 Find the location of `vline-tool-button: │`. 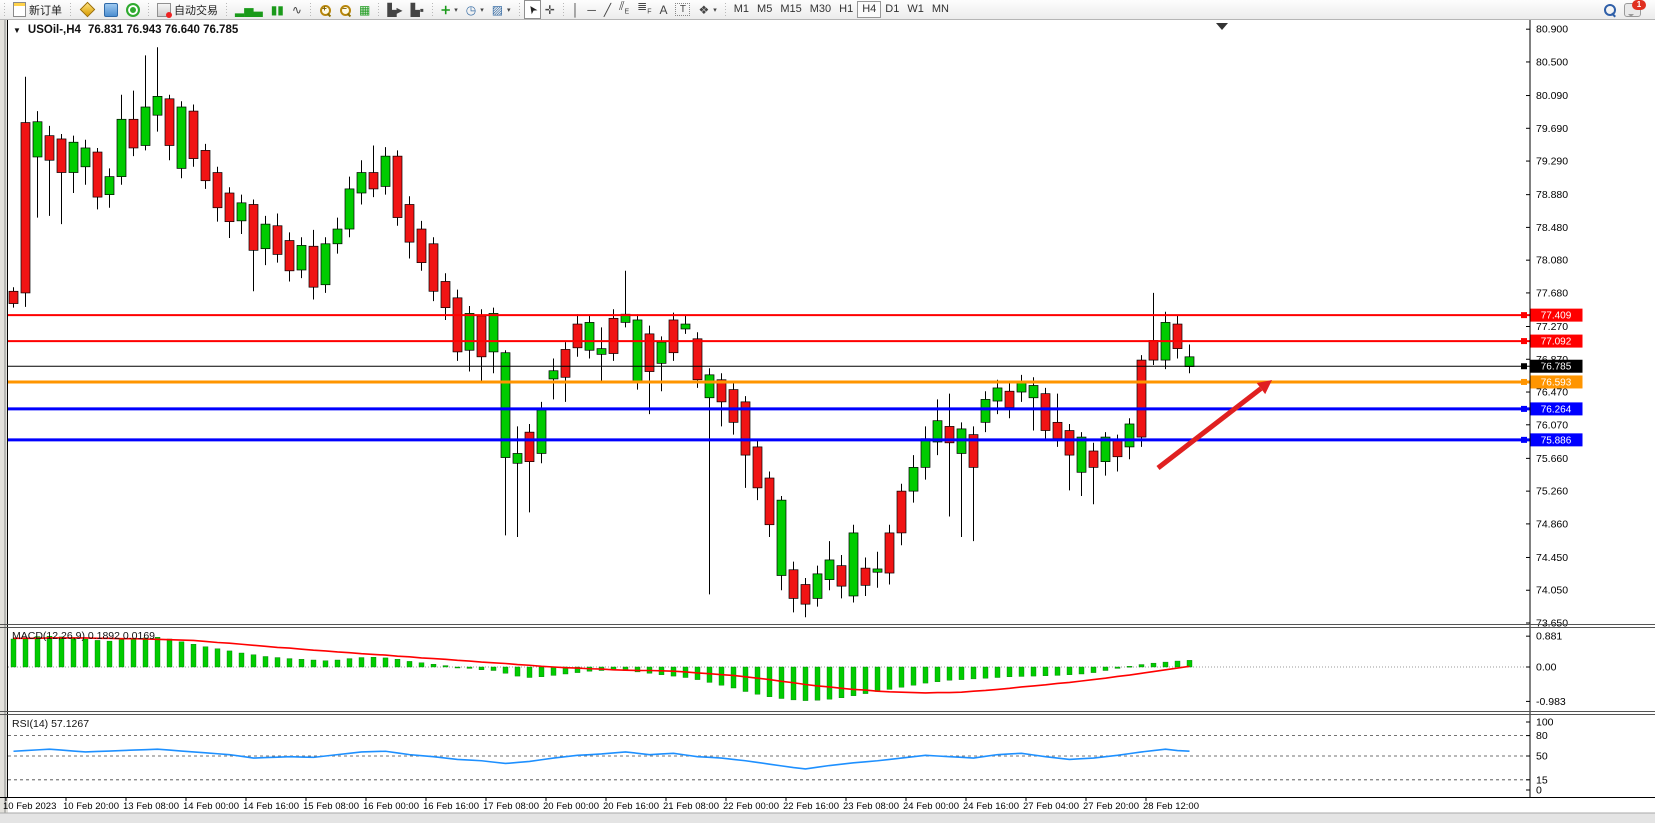

vline-tool-button: │ is located at coordinates (576, 9).